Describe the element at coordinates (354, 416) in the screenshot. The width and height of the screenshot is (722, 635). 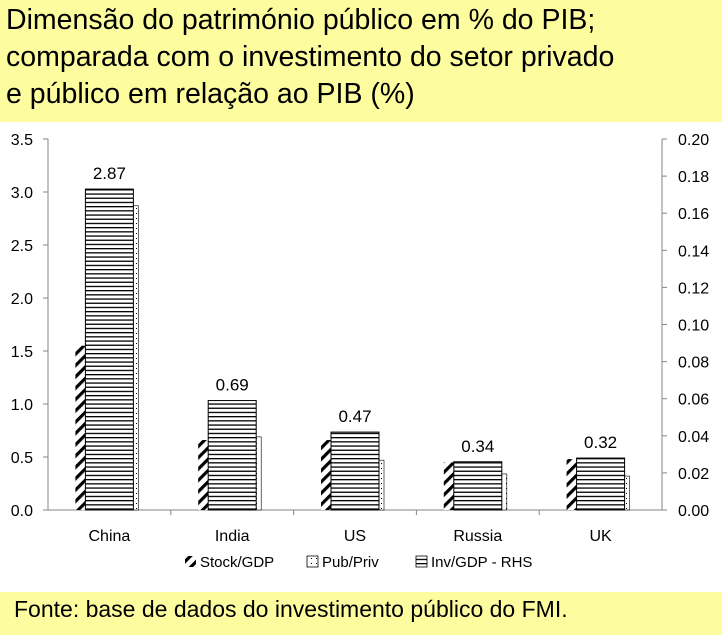
I see `data-label: 0.47` at that location.